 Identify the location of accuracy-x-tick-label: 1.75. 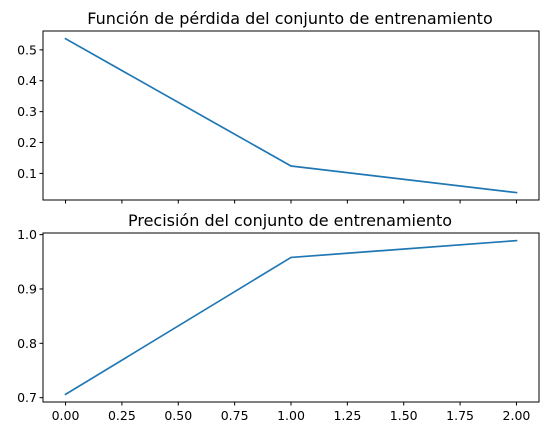
(460, 415).